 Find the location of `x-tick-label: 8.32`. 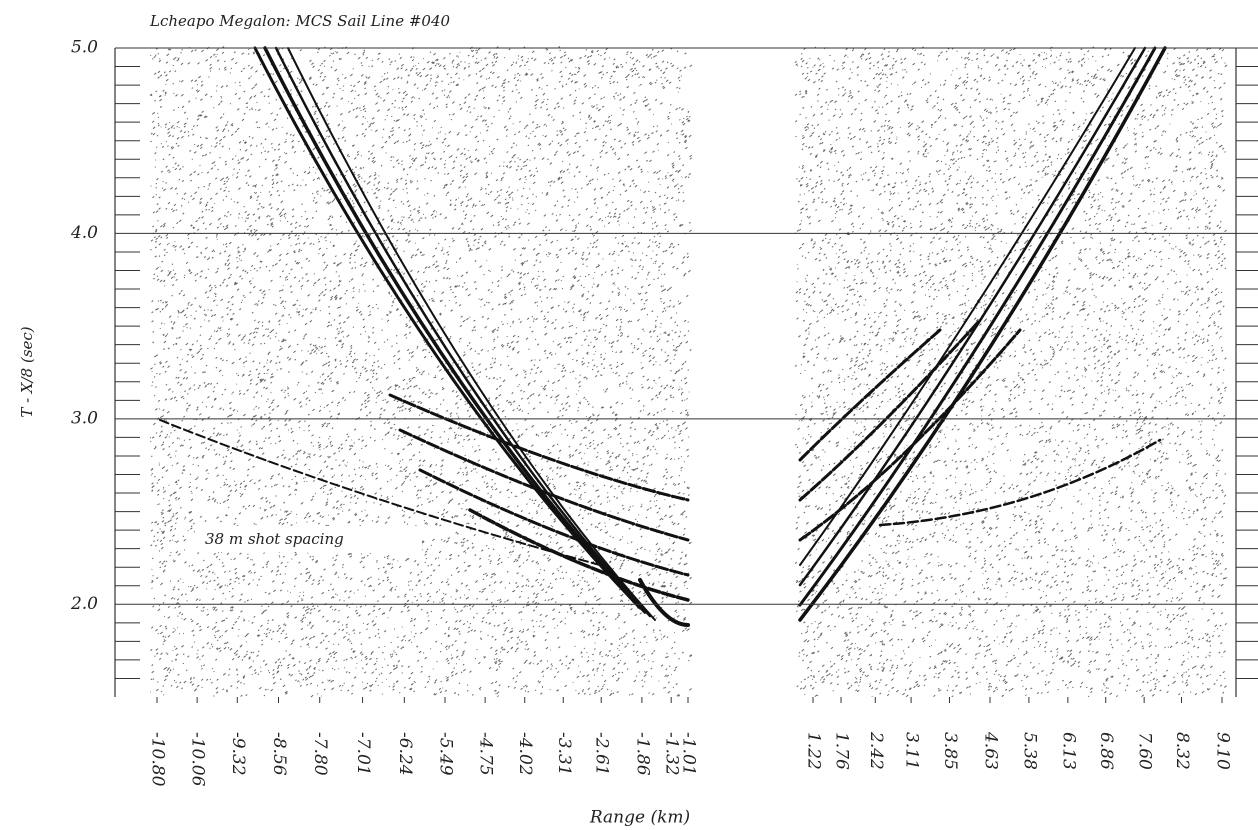

x-tick-label: 8.32 is located at coordinates (1182, 751).